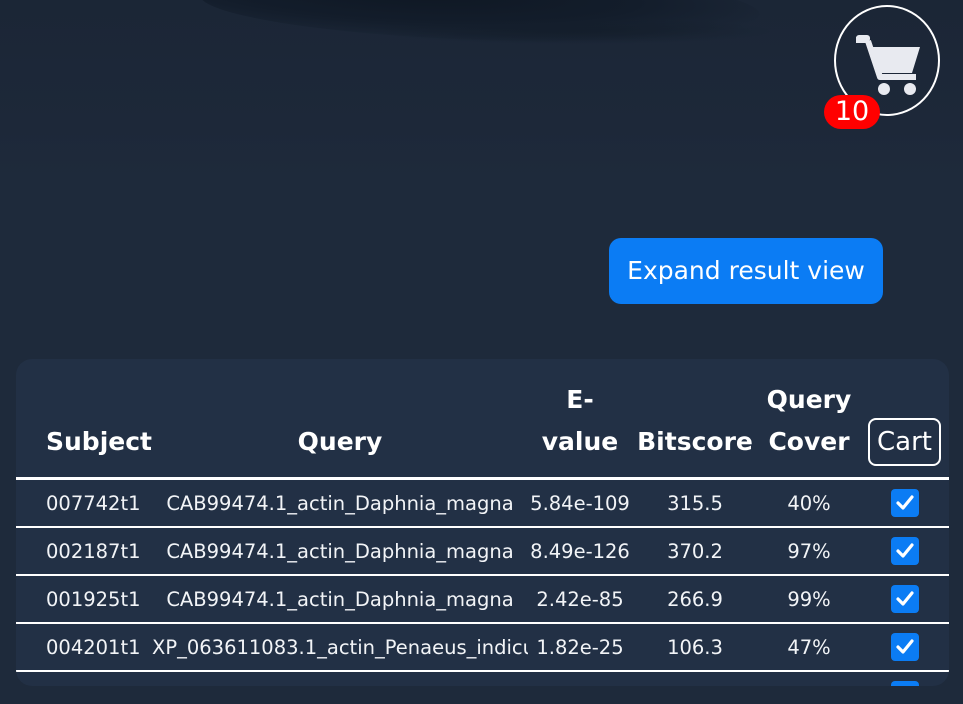  I want to click on cell-query-cover: 99%, so click(809, 599).